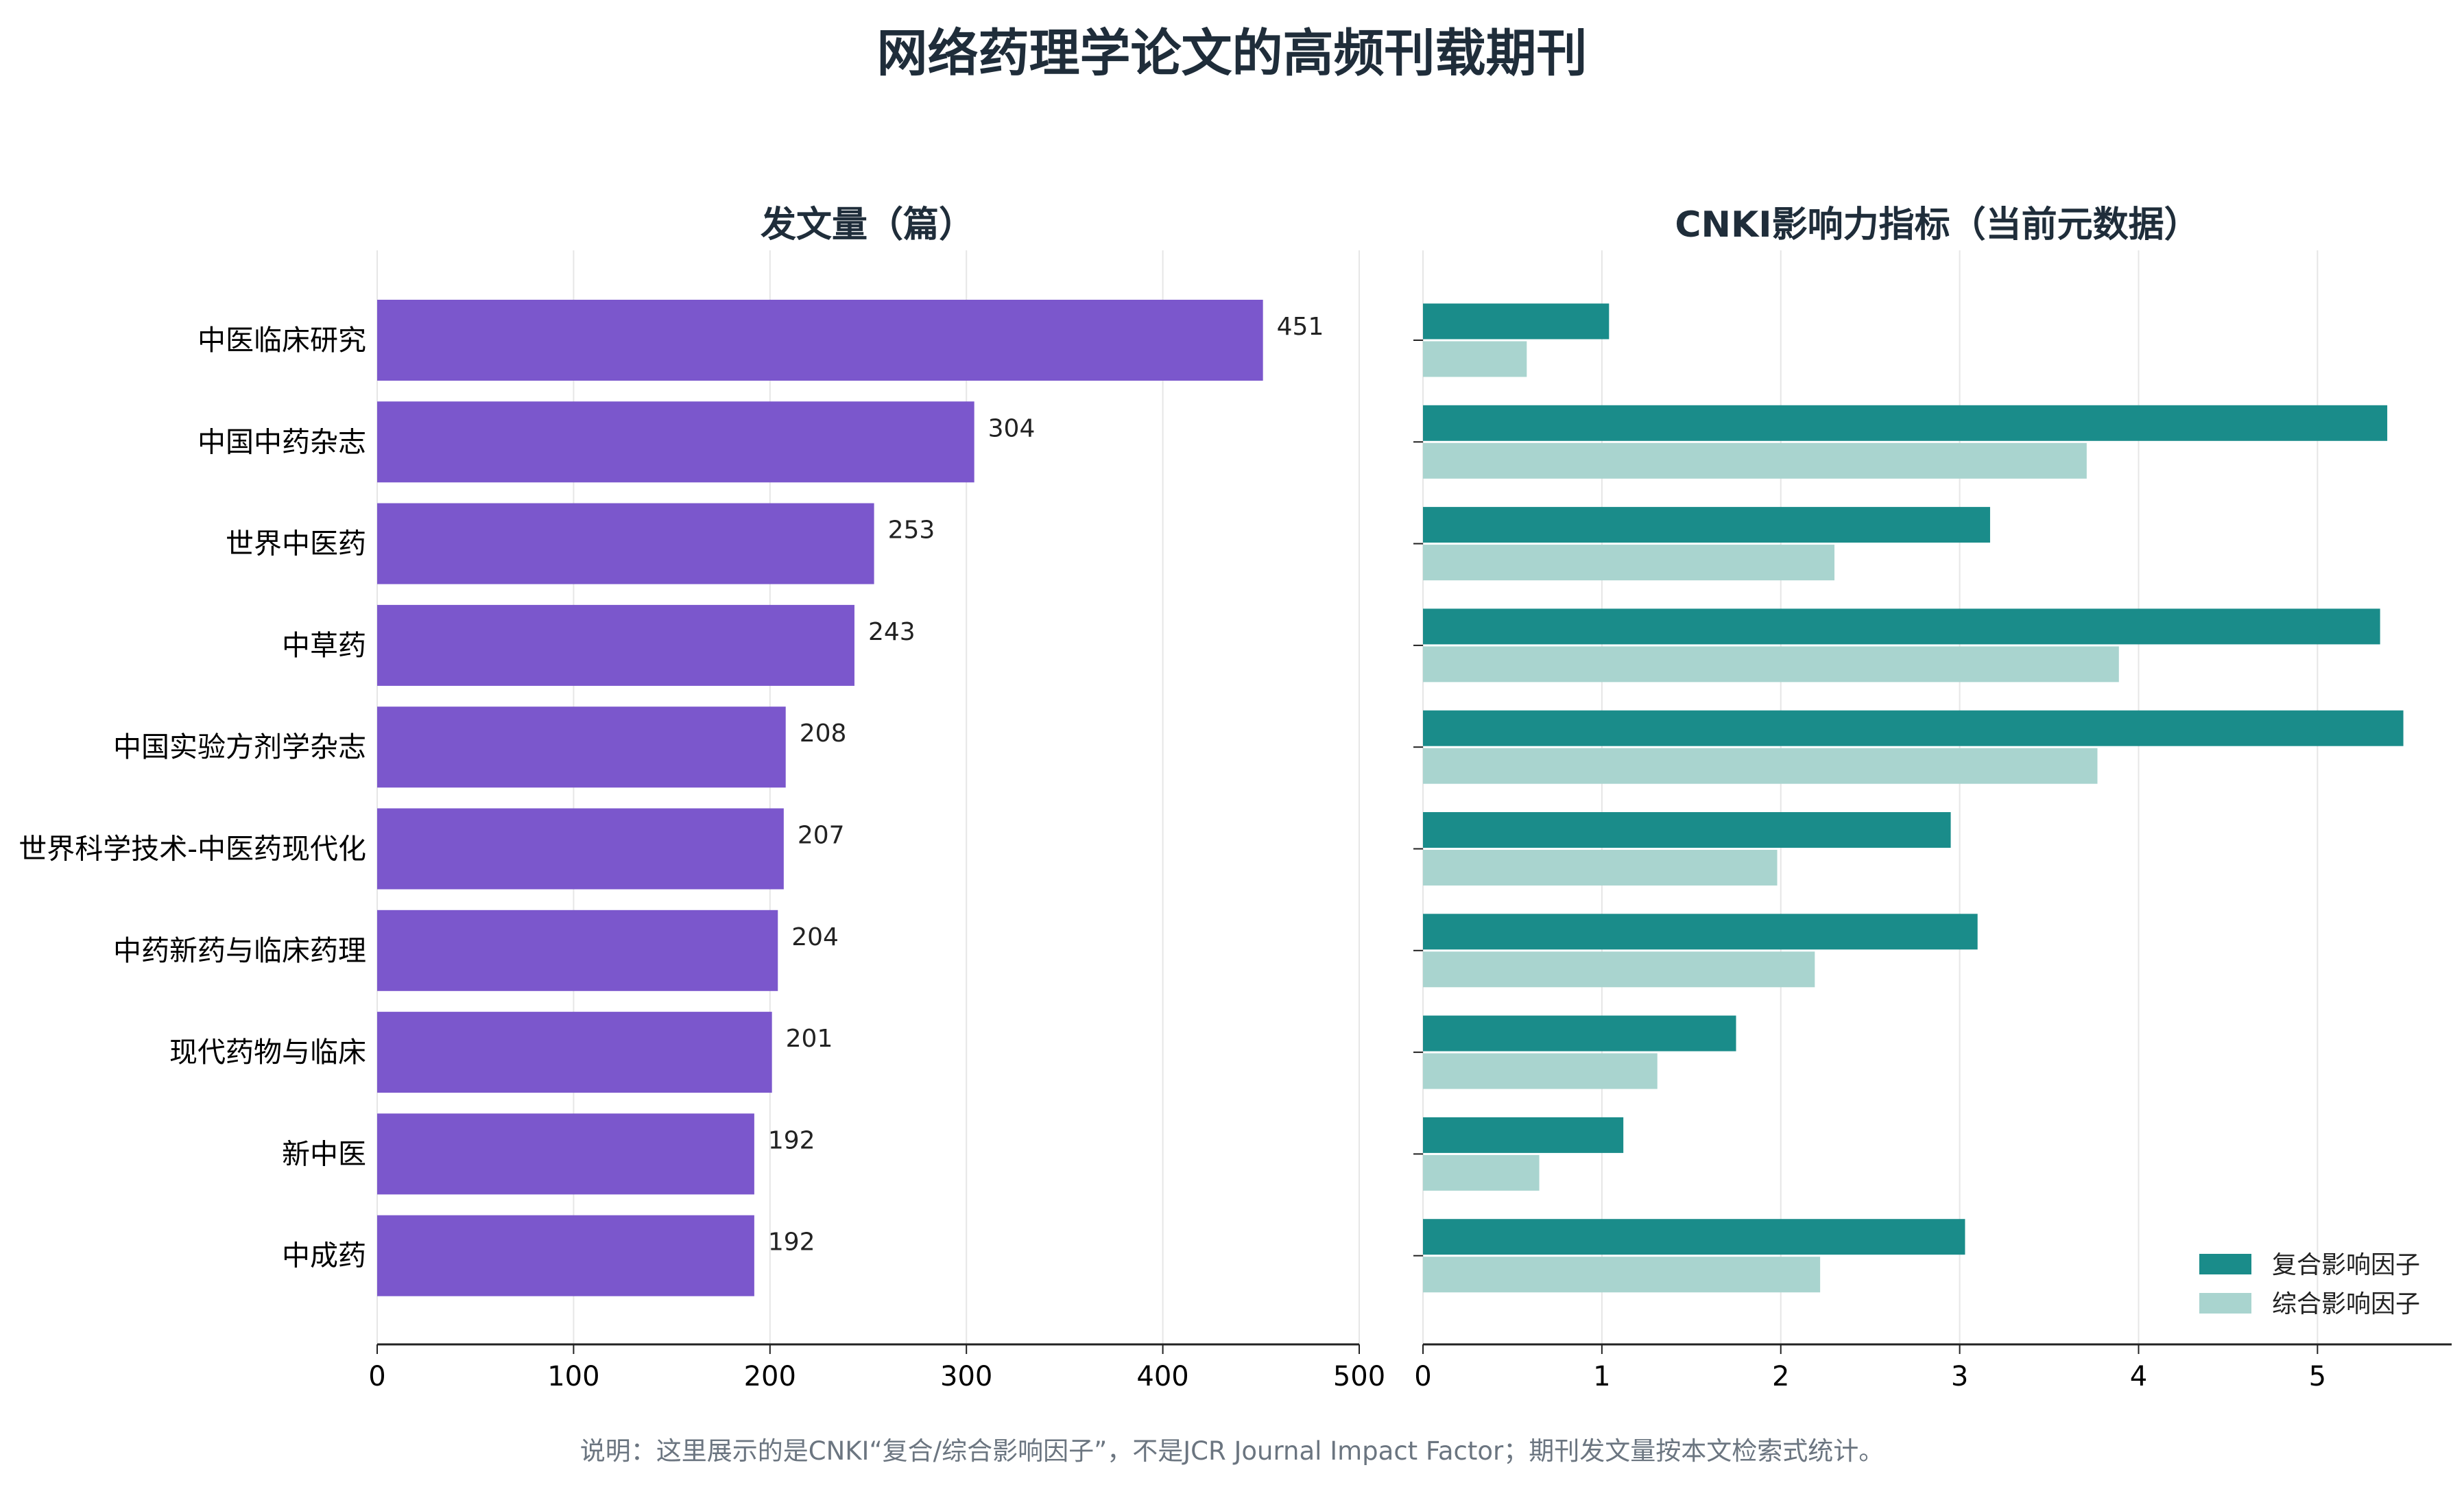 This screenshot has width=2464, height=1485. What do you see at coordinates (770, 1376) in the screenshot?
I see `count-x-tick-label: 200` at bounding box center [770, 1376].